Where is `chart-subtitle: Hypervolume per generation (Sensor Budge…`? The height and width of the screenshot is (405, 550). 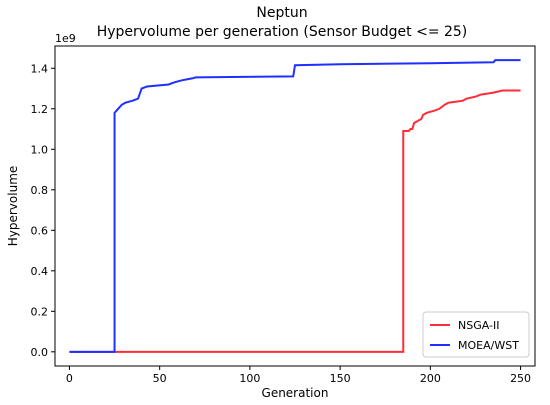
chart-subtitle: Hypervolume per generation (Sensor Budge… is located at coordinates (282, 32).